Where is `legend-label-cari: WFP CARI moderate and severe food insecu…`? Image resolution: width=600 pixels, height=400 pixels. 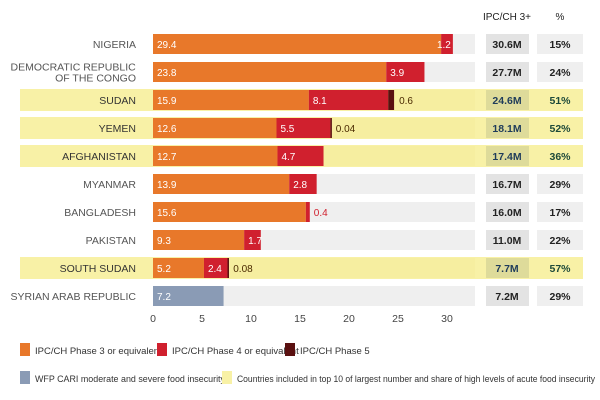 legend-label-cari: WFP CARI moderate and severe food insecu… is located at coordinates (130, 379).